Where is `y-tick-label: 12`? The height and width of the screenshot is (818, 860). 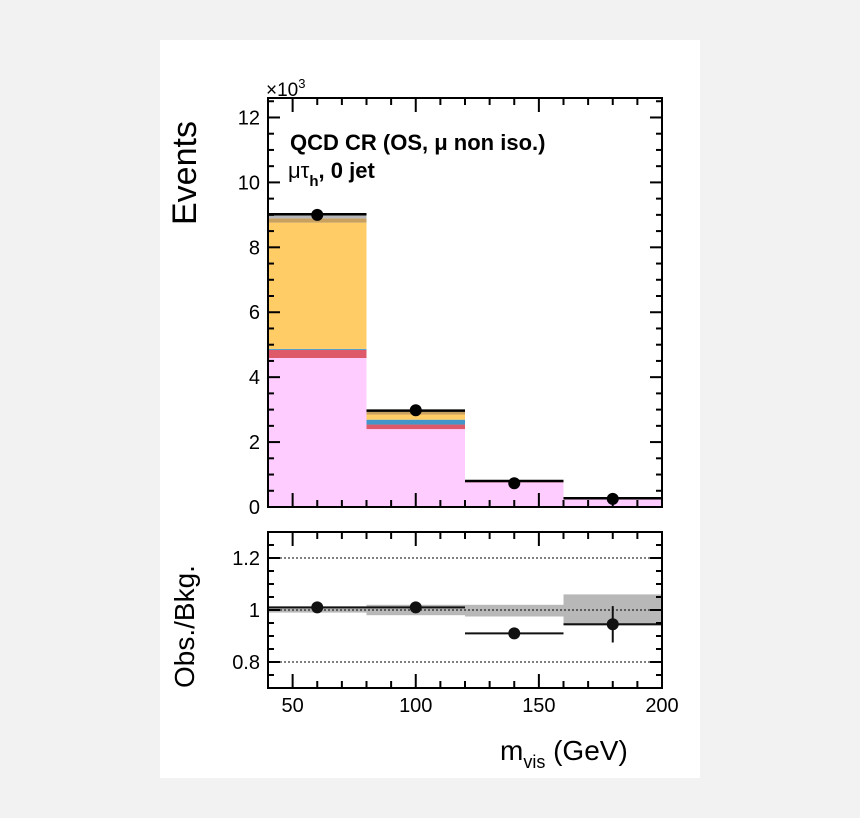 y-tick-label: 12 is located at coordinates (249, 118).